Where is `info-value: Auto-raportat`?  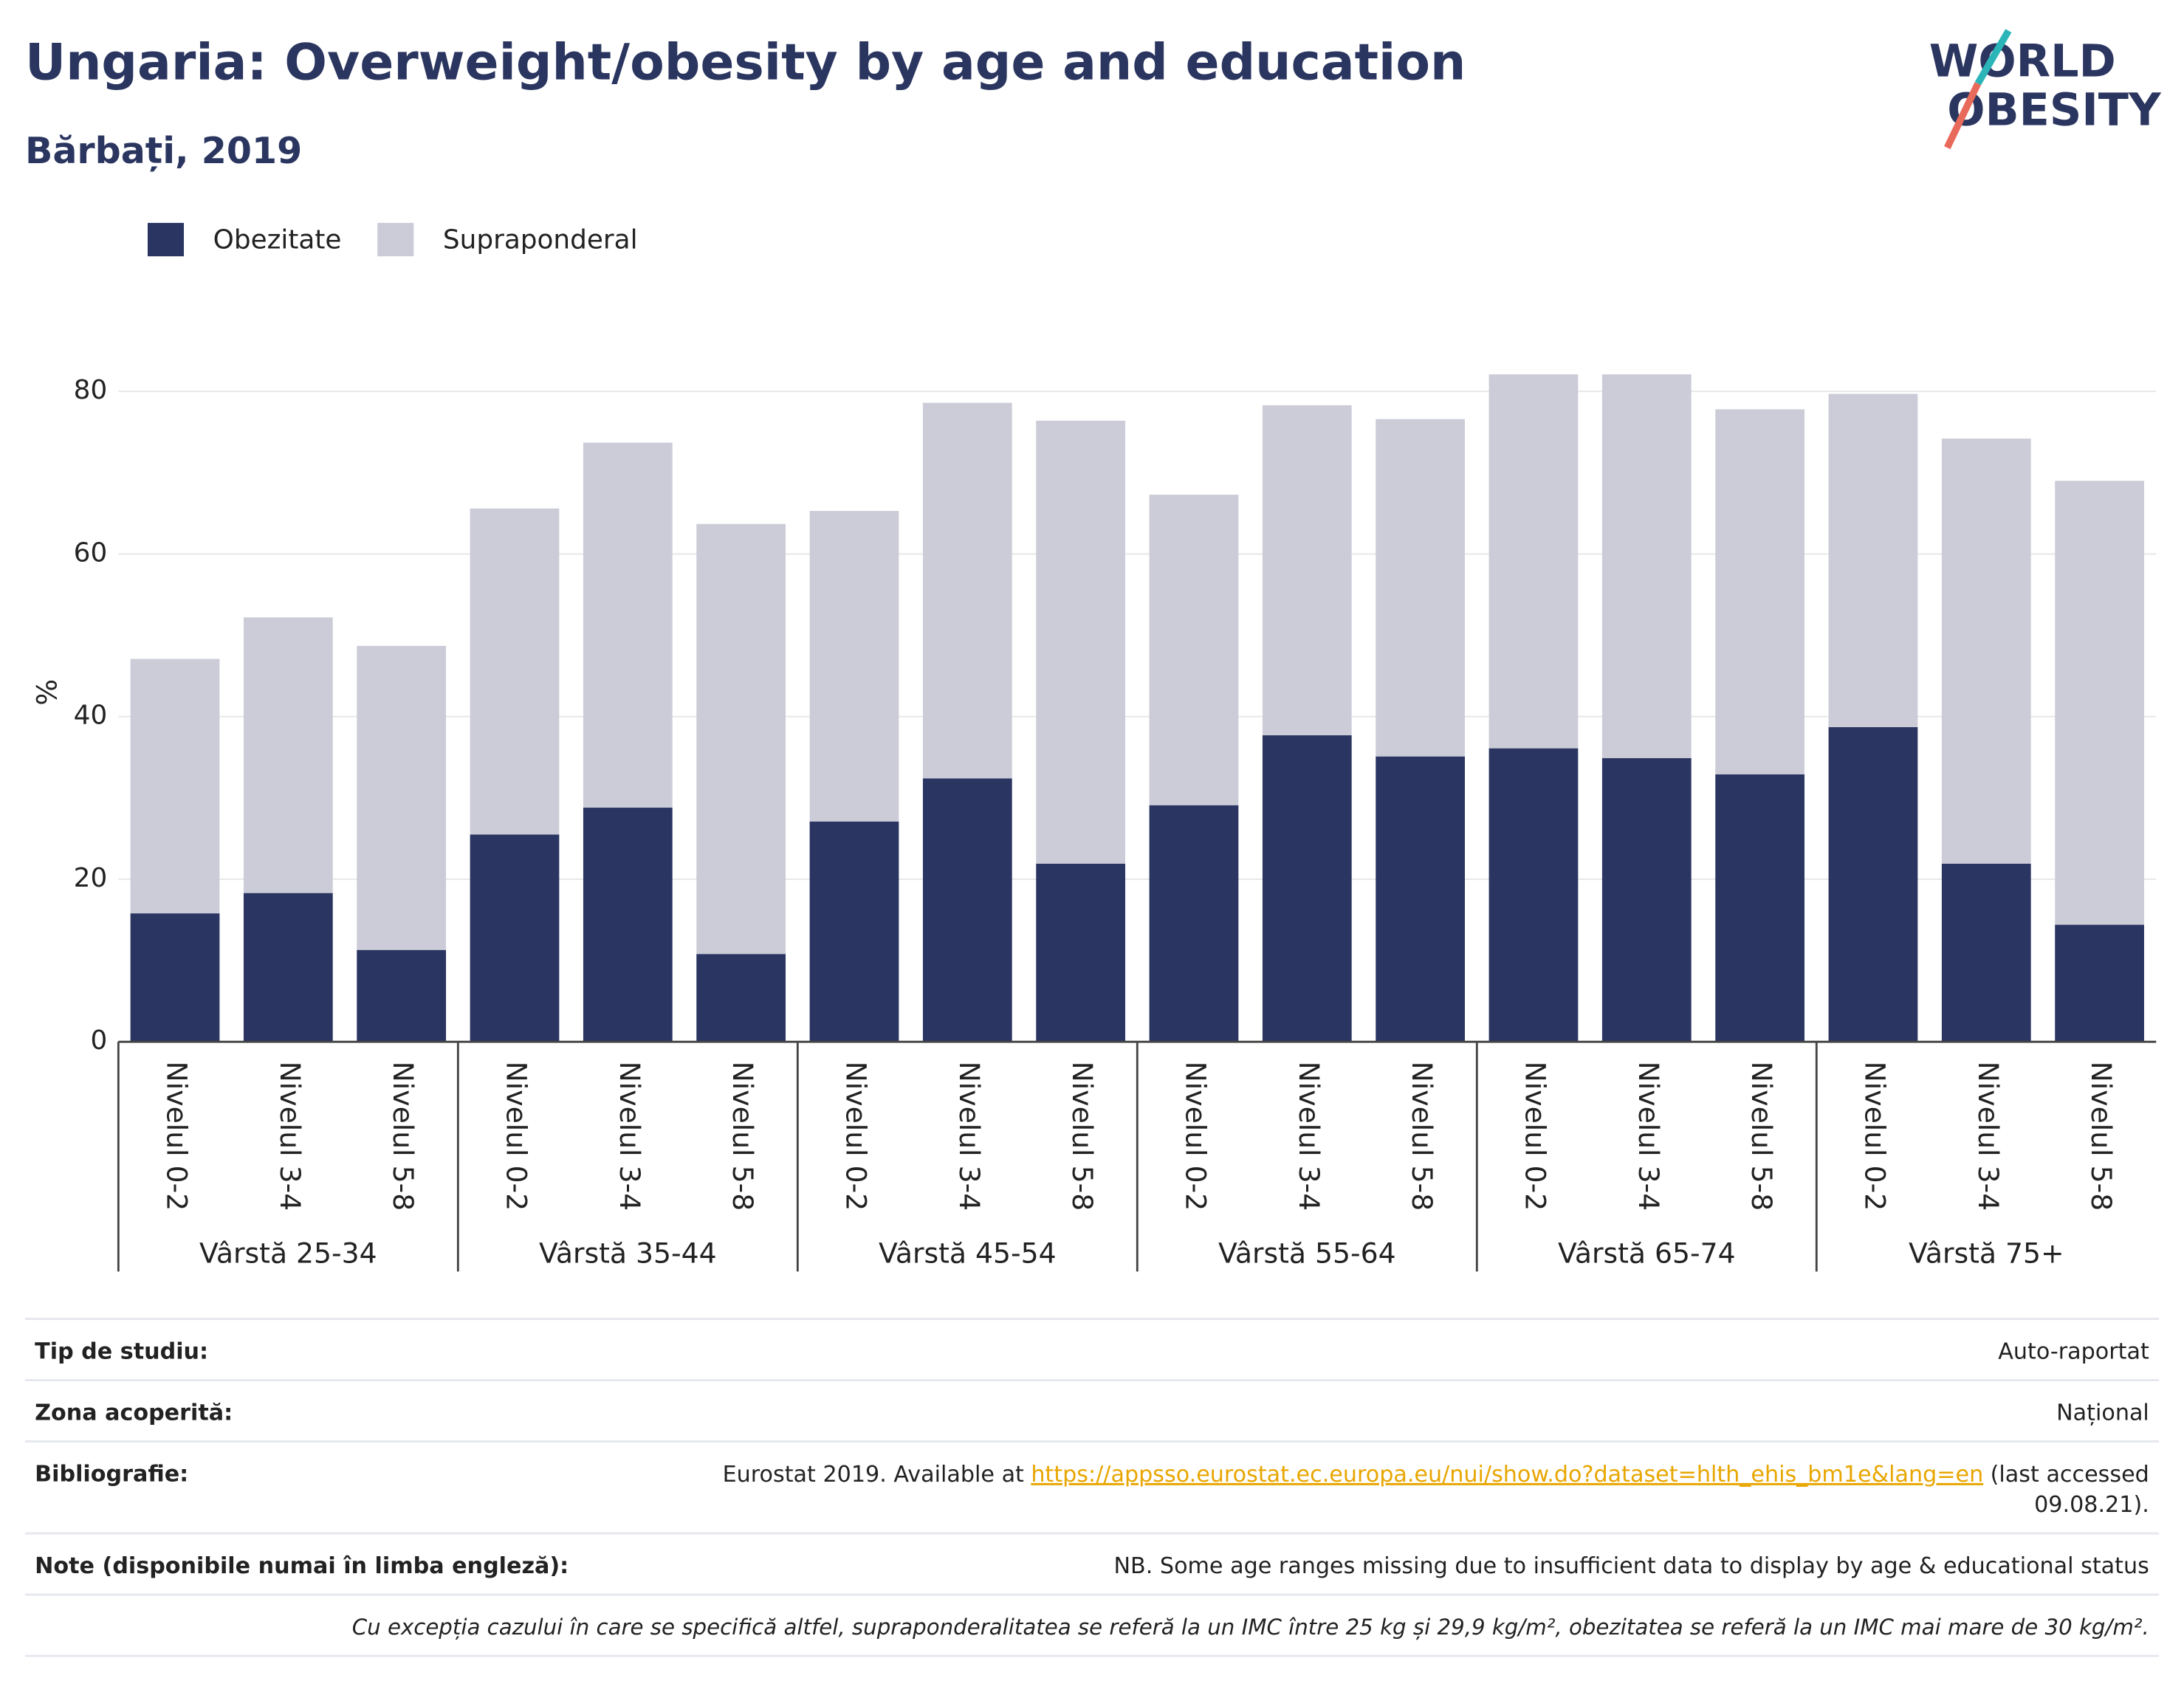 info-value: Auto-raportat is located at coordinates (2073, 1351).